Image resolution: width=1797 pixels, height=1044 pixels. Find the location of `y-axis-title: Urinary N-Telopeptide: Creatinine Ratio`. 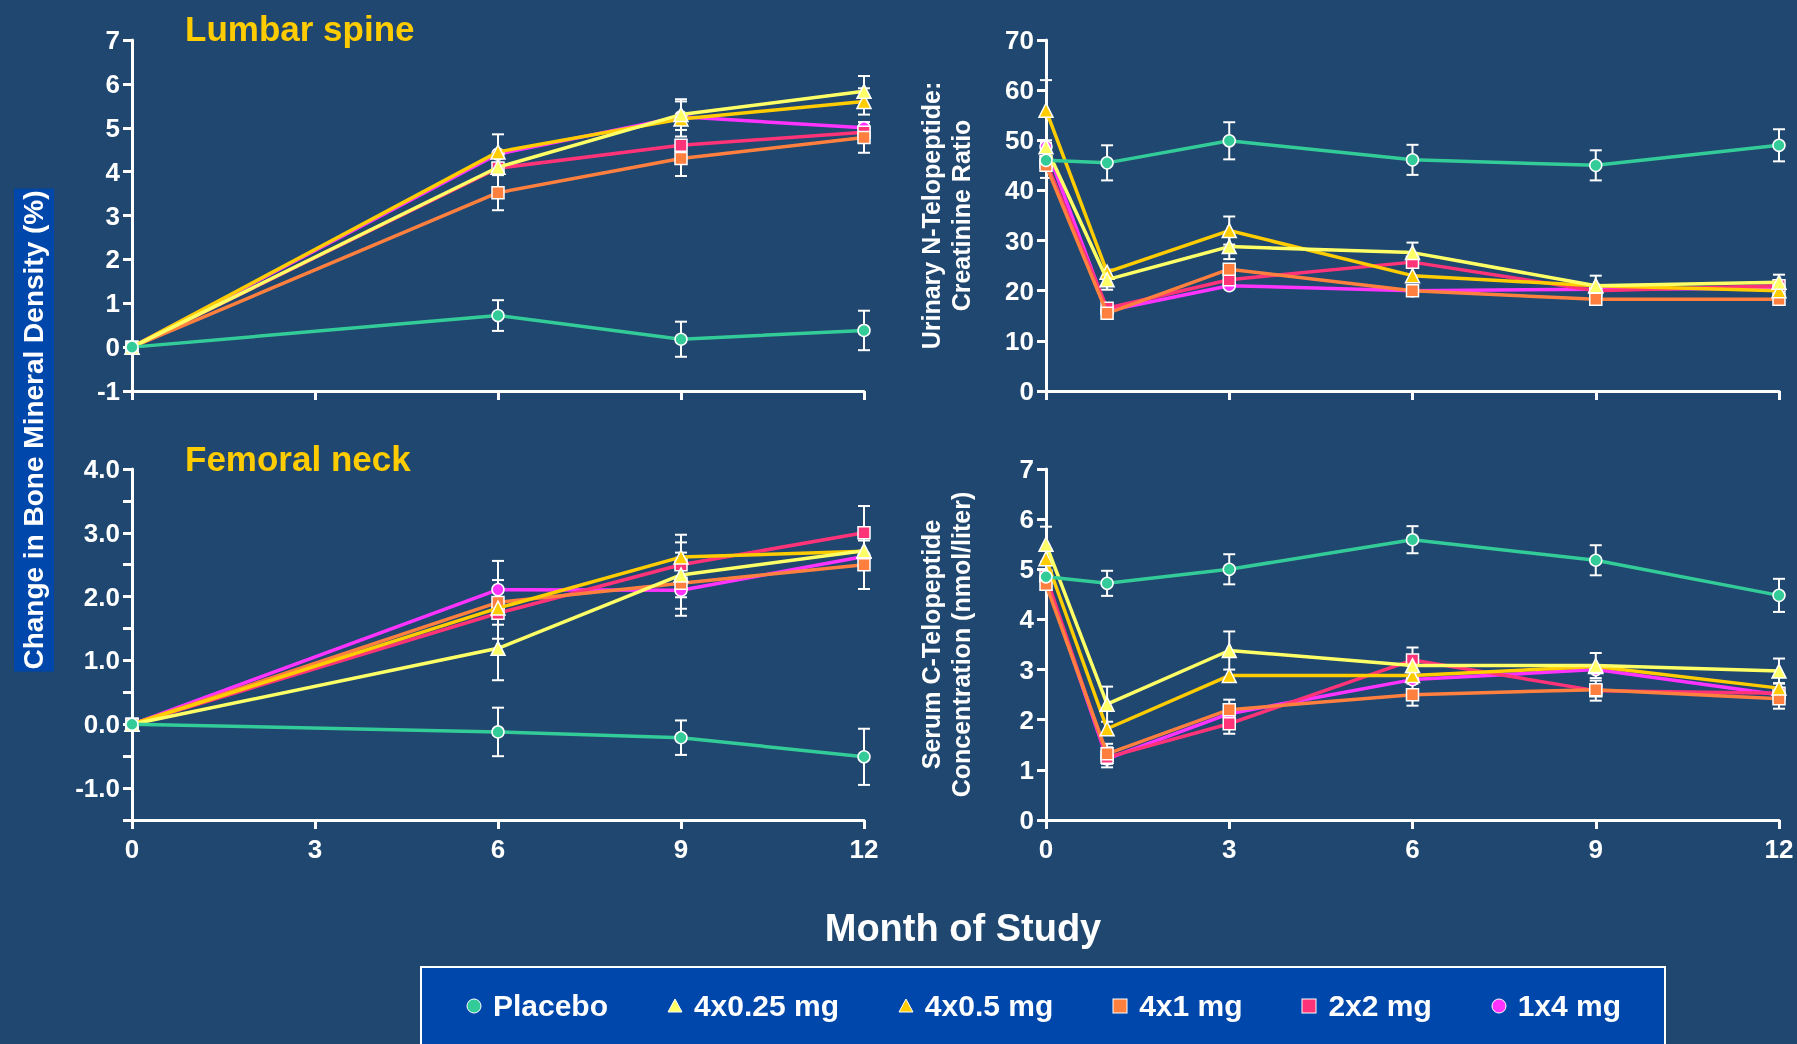

y-axis-title: Urinary N-Telopeptide: Creatinine Ratio is located at coordinates (946, 215).